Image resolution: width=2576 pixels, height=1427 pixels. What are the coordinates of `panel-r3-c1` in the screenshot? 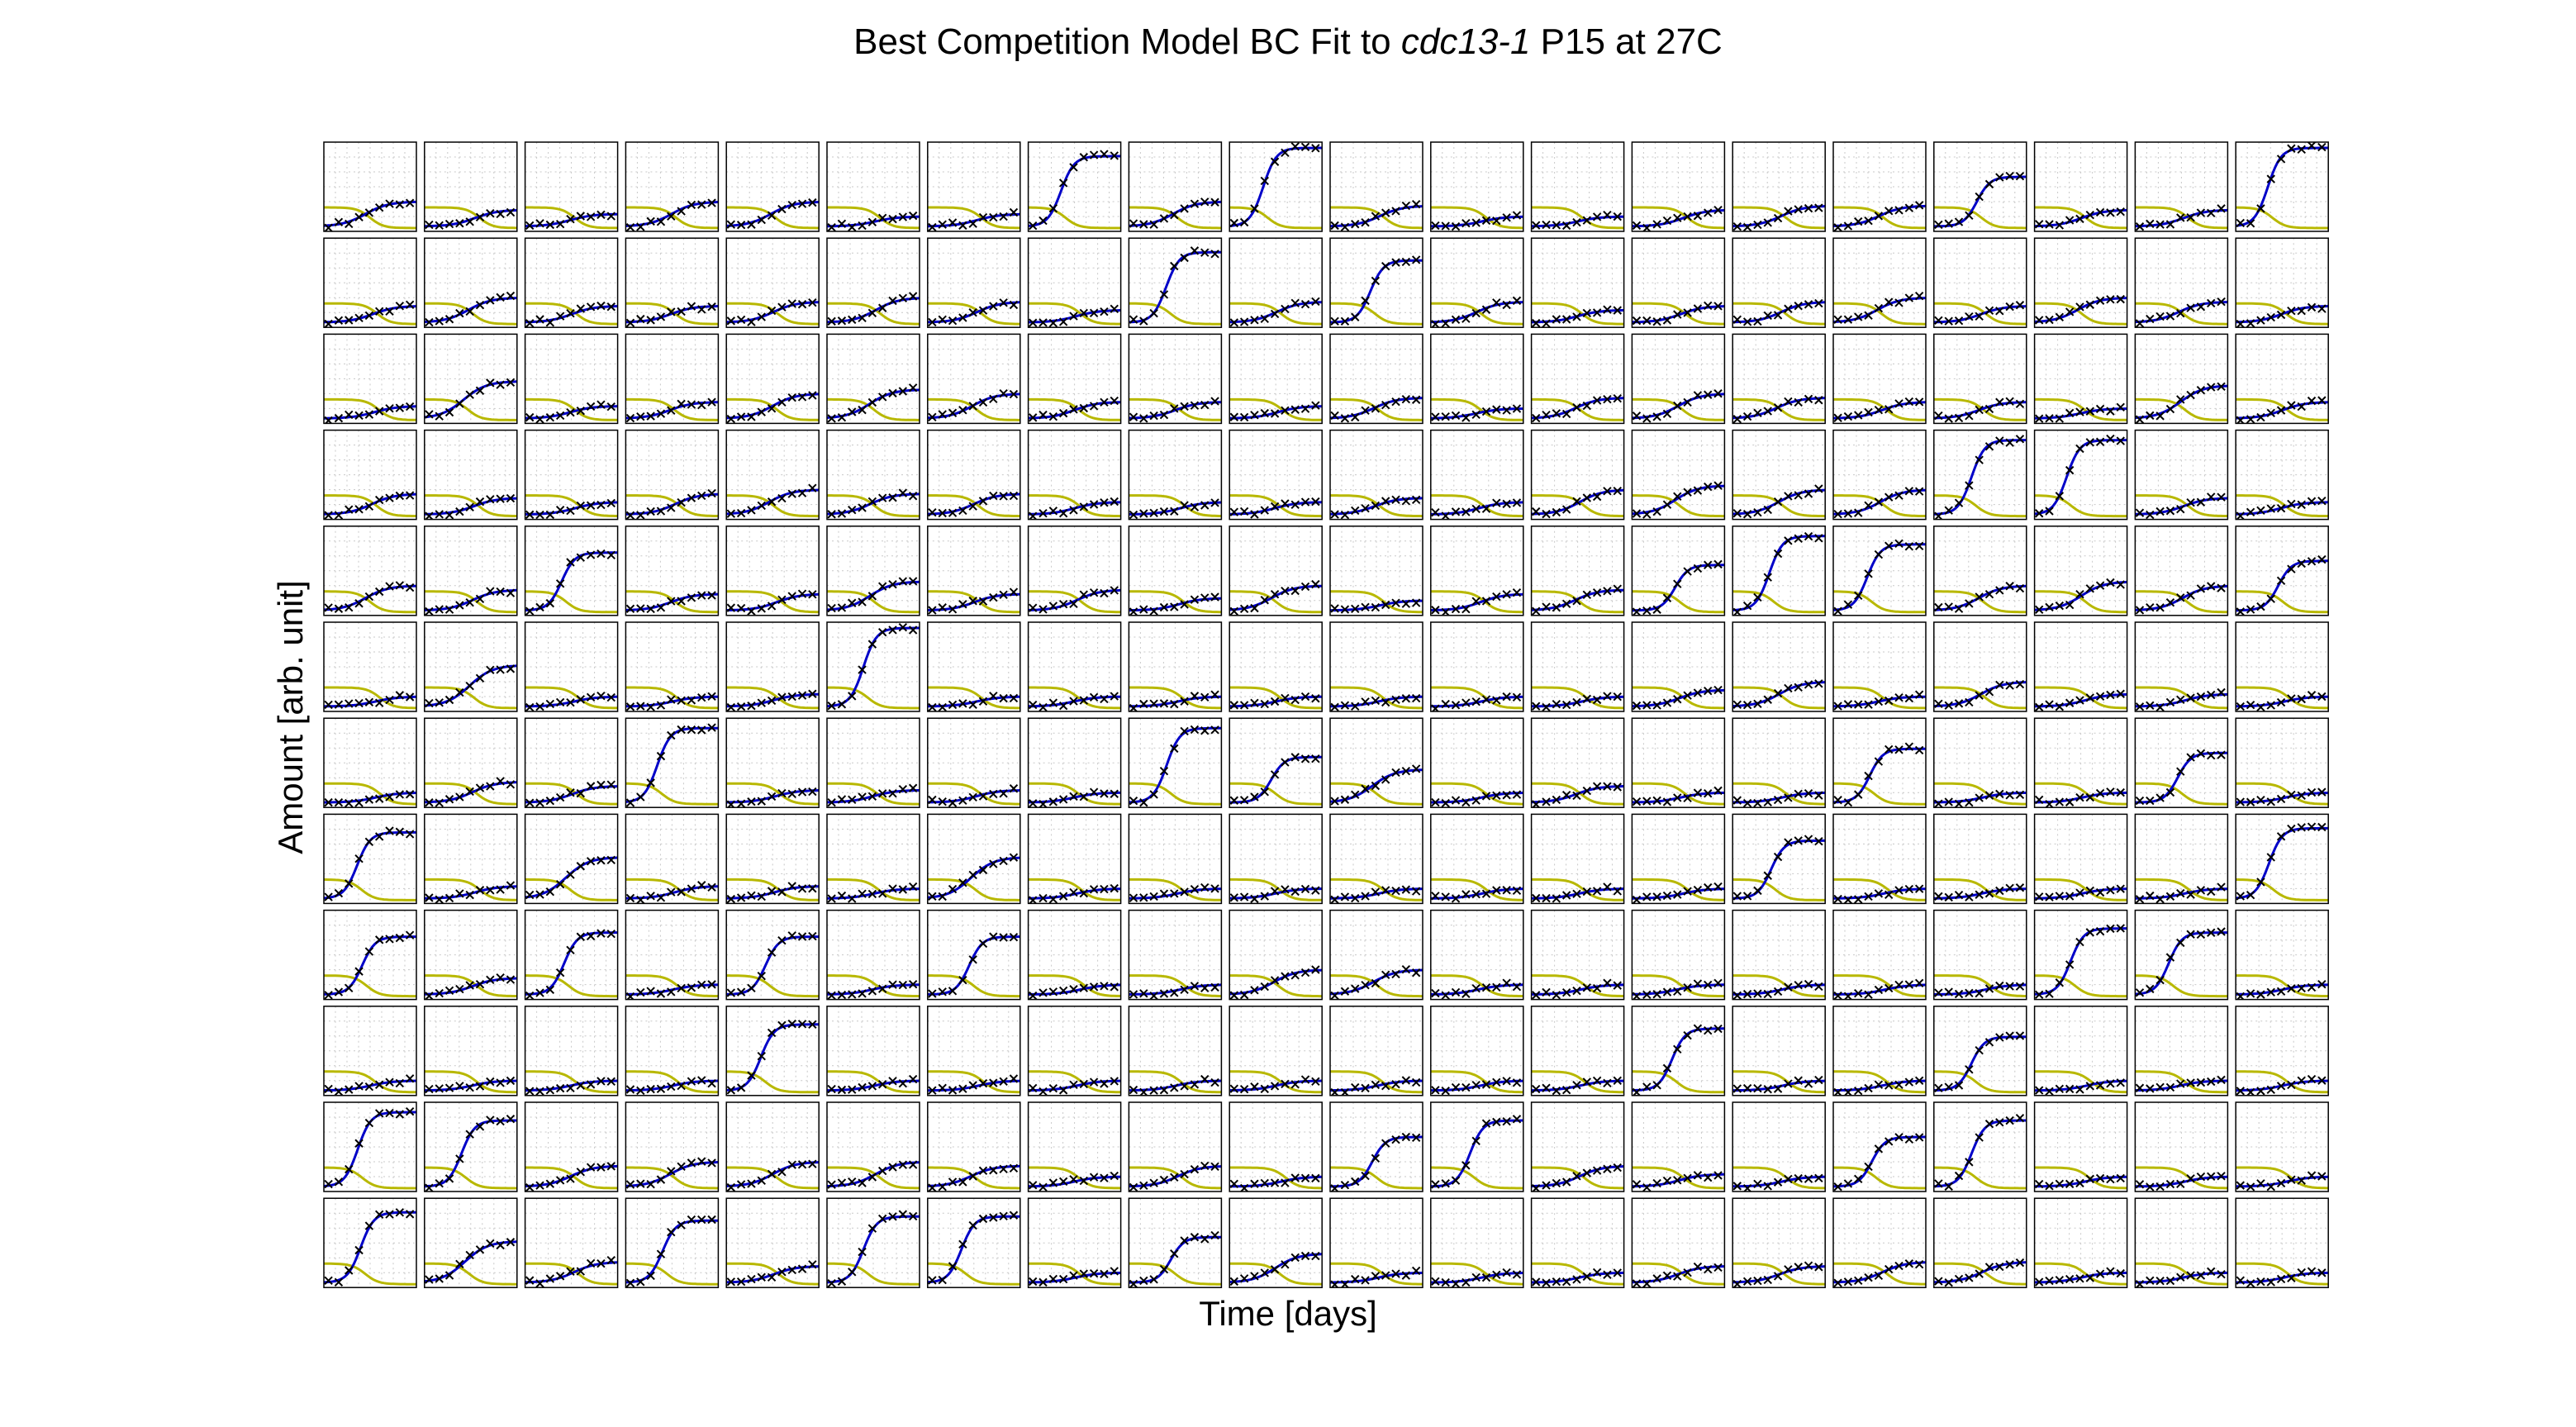 It's located at (370, 379).